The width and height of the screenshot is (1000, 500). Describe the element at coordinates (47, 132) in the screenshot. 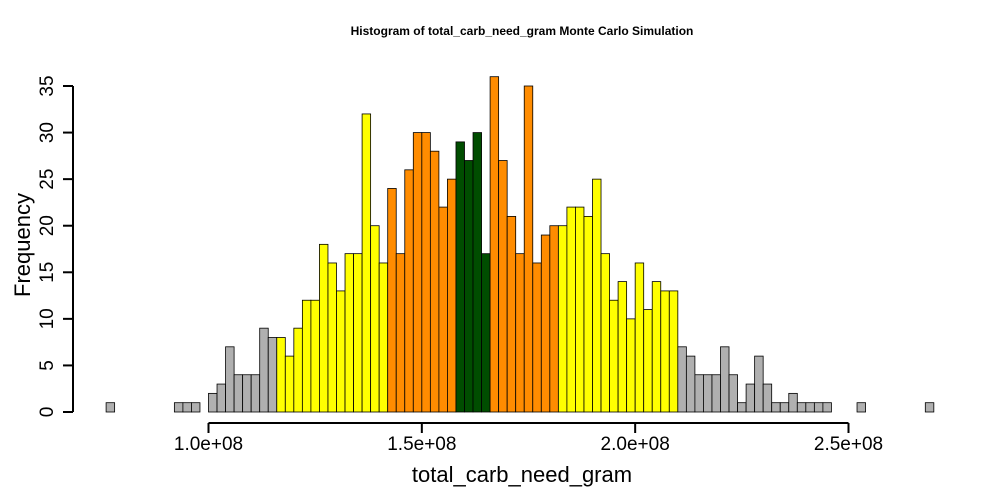

I see `y-tick-label: 30` at that location.